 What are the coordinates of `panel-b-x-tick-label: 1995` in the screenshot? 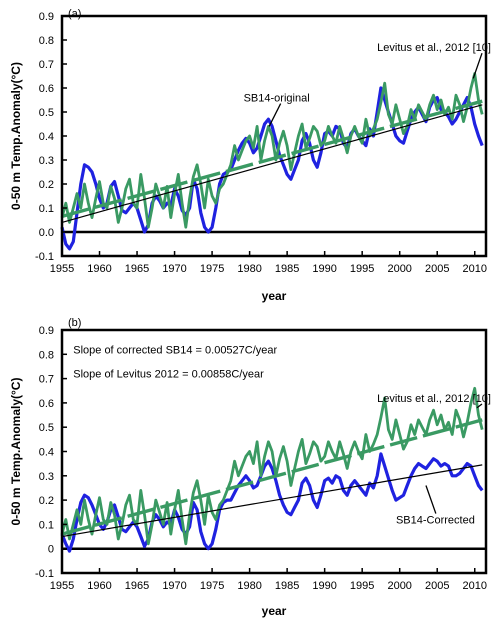 It's located at (362, 586).